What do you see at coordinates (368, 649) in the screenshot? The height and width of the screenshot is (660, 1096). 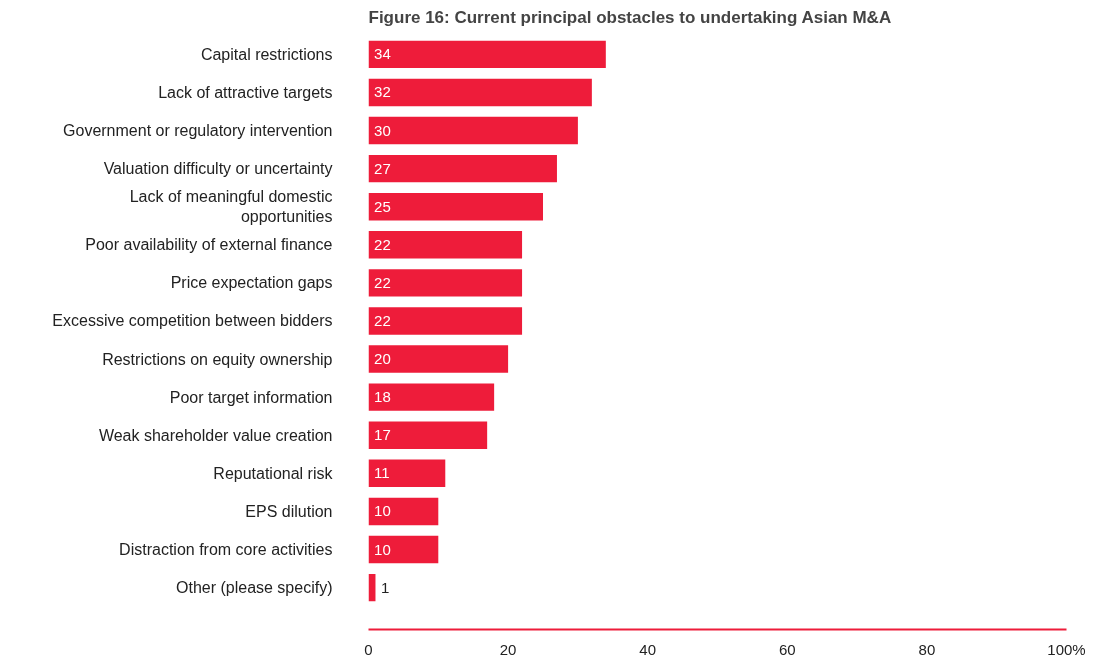 I see `x-tick-label: 0` at bounding box center [368, 649].